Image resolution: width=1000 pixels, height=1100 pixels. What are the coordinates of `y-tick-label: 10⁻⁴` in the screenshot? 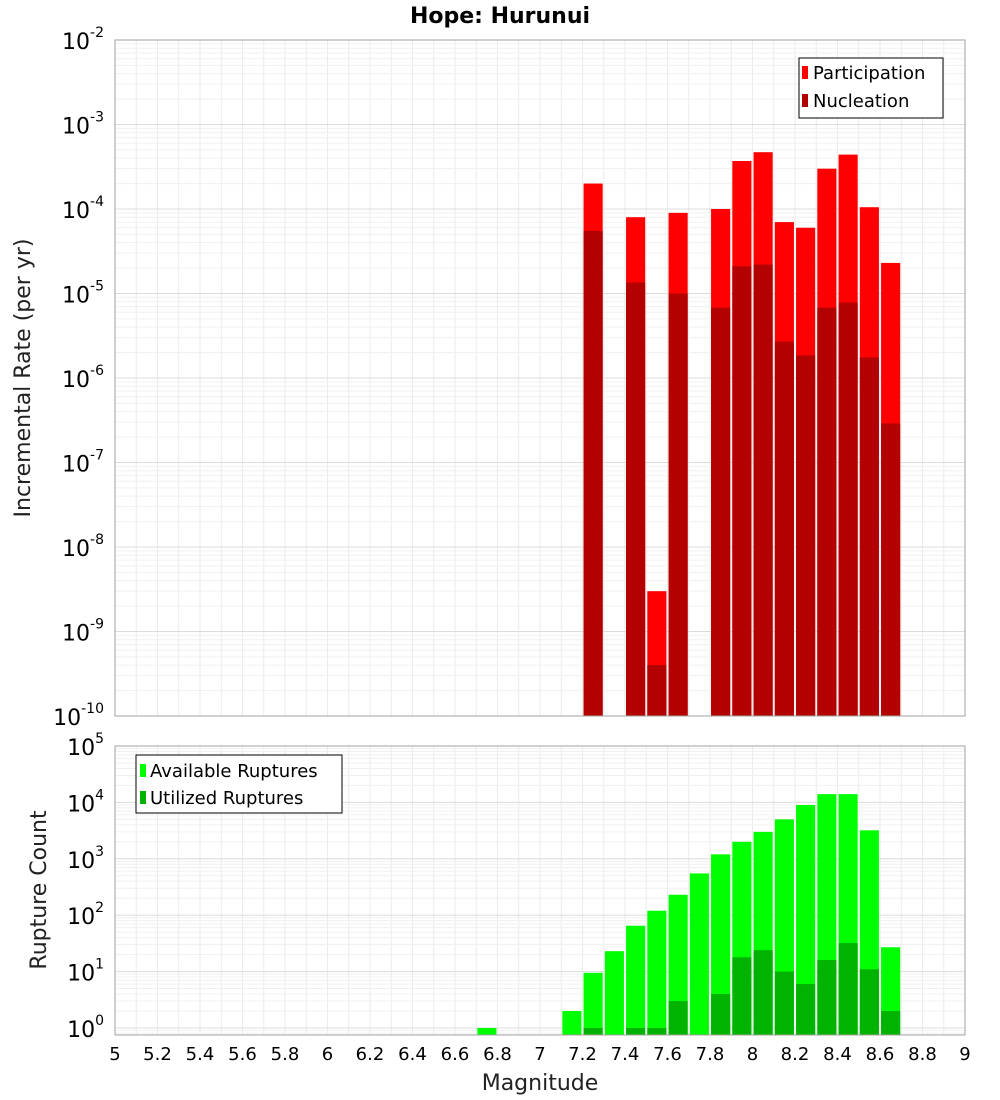 It's located at (83, 209).